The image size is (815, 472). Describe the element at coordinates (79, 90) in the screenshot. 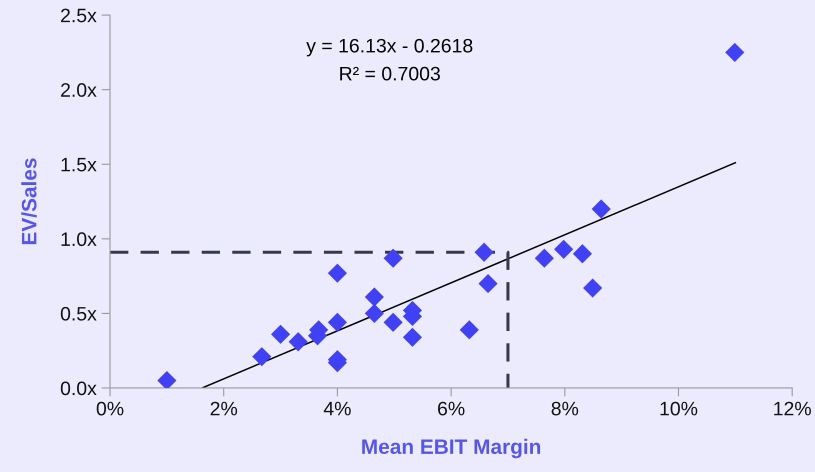

I see `y-tick-label: 2.0x` at that location.